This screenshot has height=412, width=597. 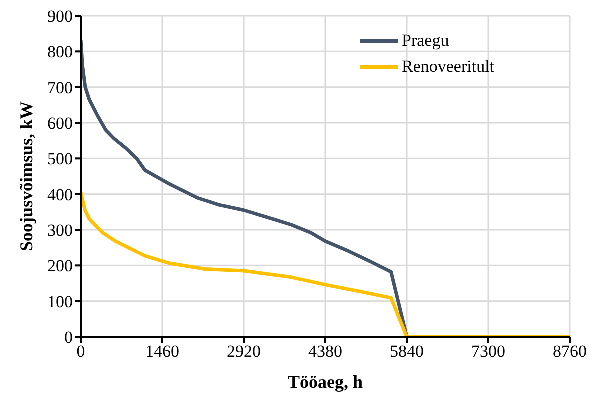 I want to click on y-tick-label: 100, so click(x=60, y=302).